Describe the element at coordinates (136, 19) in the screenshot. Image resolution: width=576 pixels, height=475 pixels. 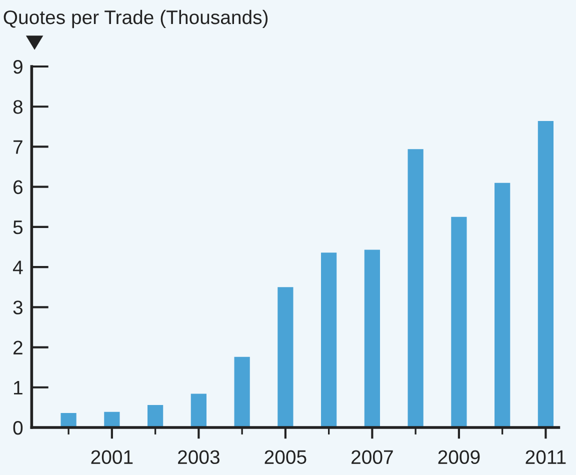
I see `y-axis-title: Quotes per Trade (Thousands)` at that location.